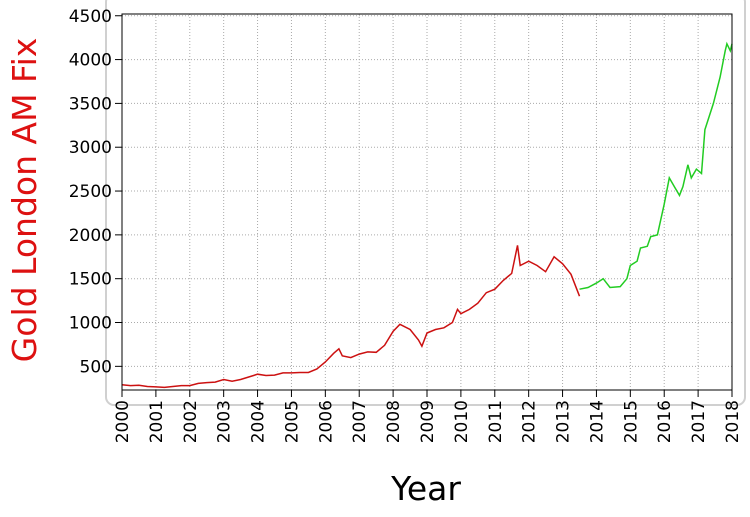 The height and width of the screenshot is (517, 750). Describe the element at coordinates (425, 488) in the screenshot. I see `x-axis-label: Year` at that location.